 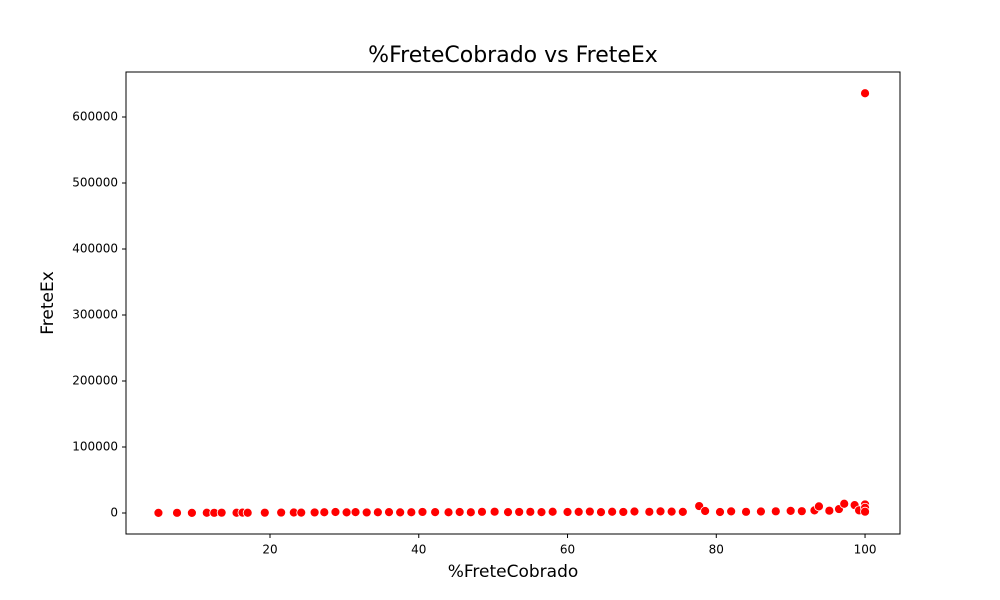 What do you see at coordinates (95, 447) in the screenshot?
I see `y-tick-label: 100000` at bounding box center [95, 447].